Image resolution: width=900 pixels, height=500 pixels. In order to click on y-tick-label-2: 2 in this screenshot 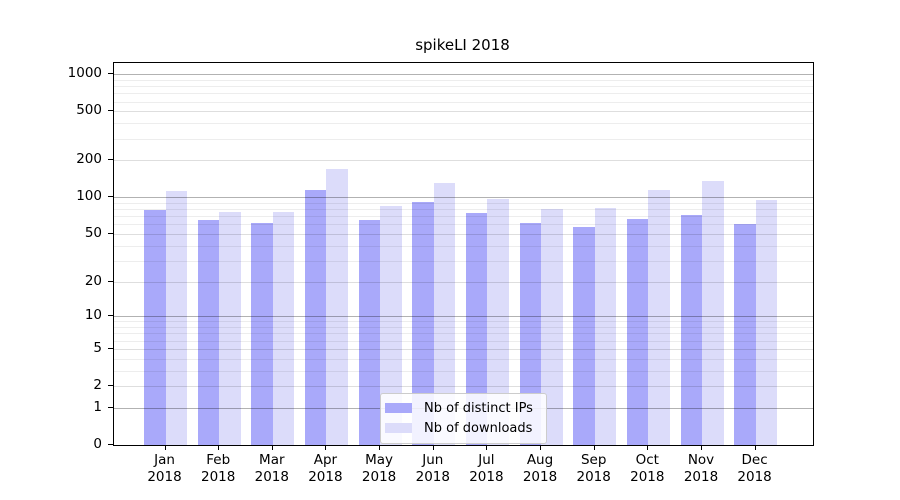, I will do `click(97, 385)`.